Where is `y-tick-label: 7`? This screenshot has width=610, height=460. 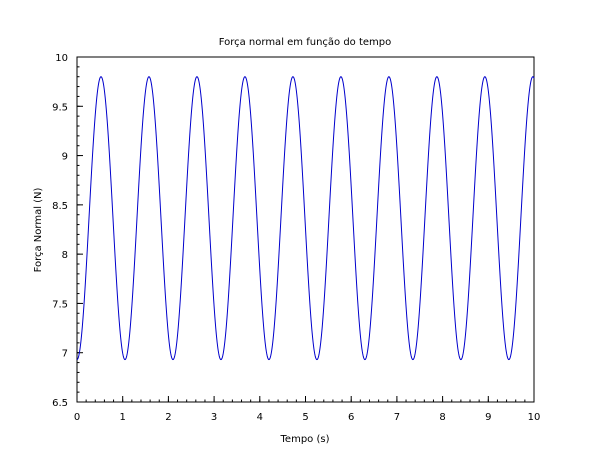 y-tick-label: 7 is located at coordinates (65, 354).